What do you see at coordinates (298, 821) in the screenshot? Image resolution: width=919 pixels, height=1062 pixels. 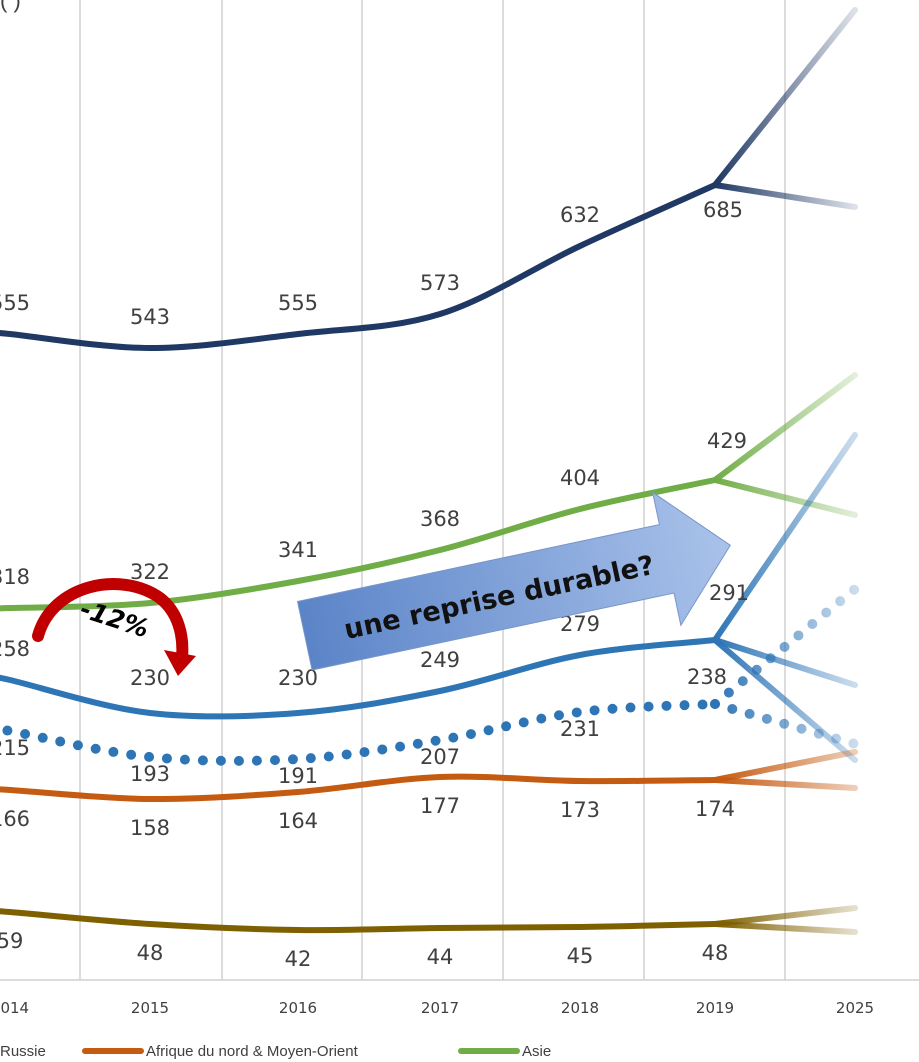 I see `data-label: 164` at bounding box center [298, 821].